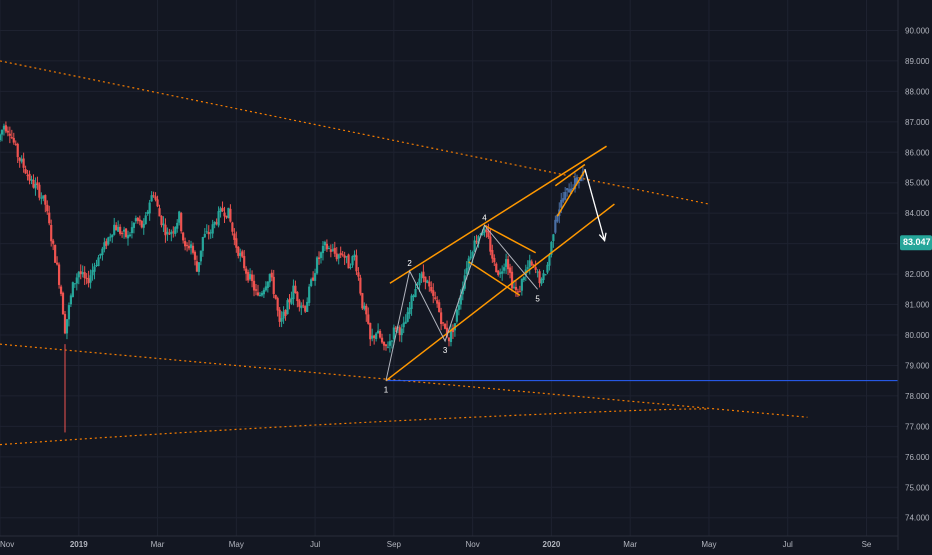  What do you see at coordinates (355, 427) in the screenshot?
I see `curved-dotted-trendline` at bounding box center [355, 427].